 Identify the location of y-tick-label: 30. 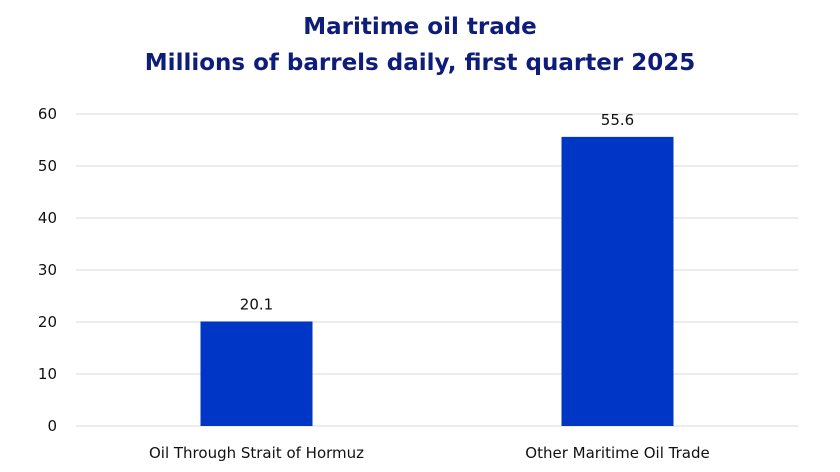
(47, 270).